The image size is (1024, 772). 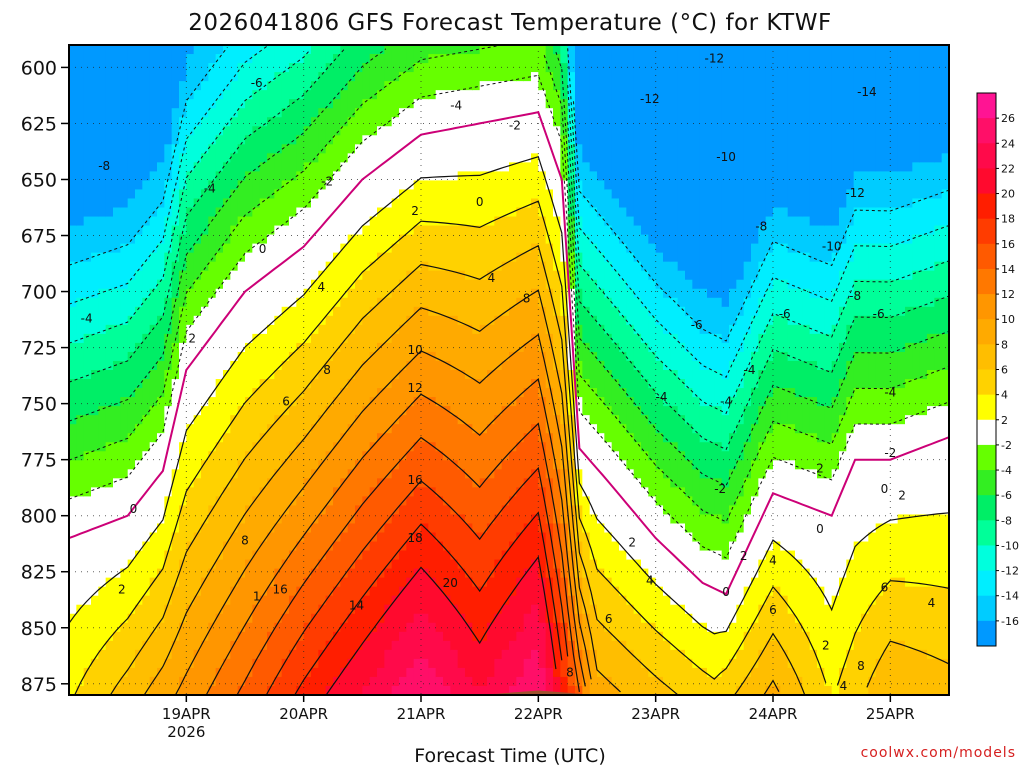 I want to click on contour-label: -12, so click(x=855, y=193).